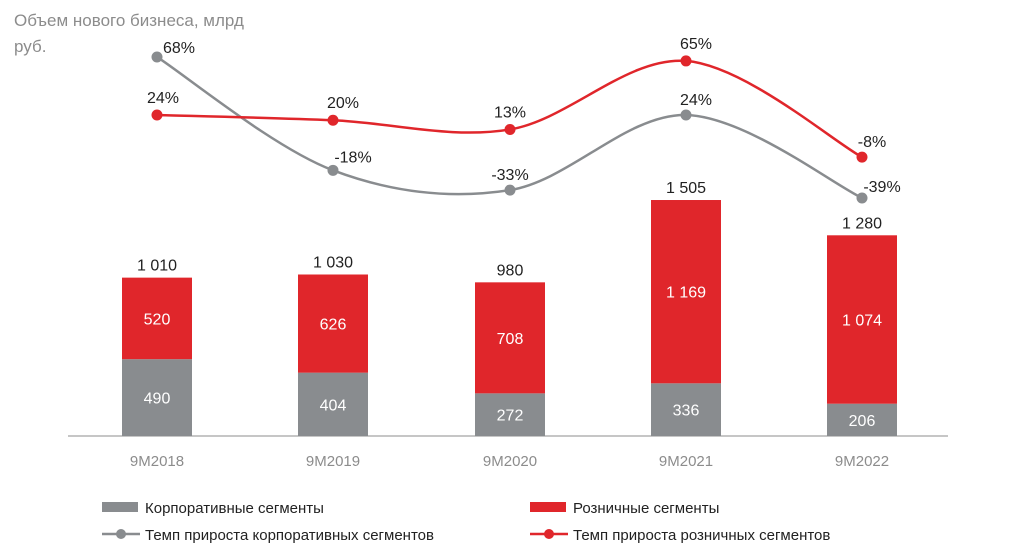 Image resolution: width=1024 pixels, height=550 pixels. Describe the element at coordinates (510, 112) in the screenshot. I see `growth-label: 13%` at that location.